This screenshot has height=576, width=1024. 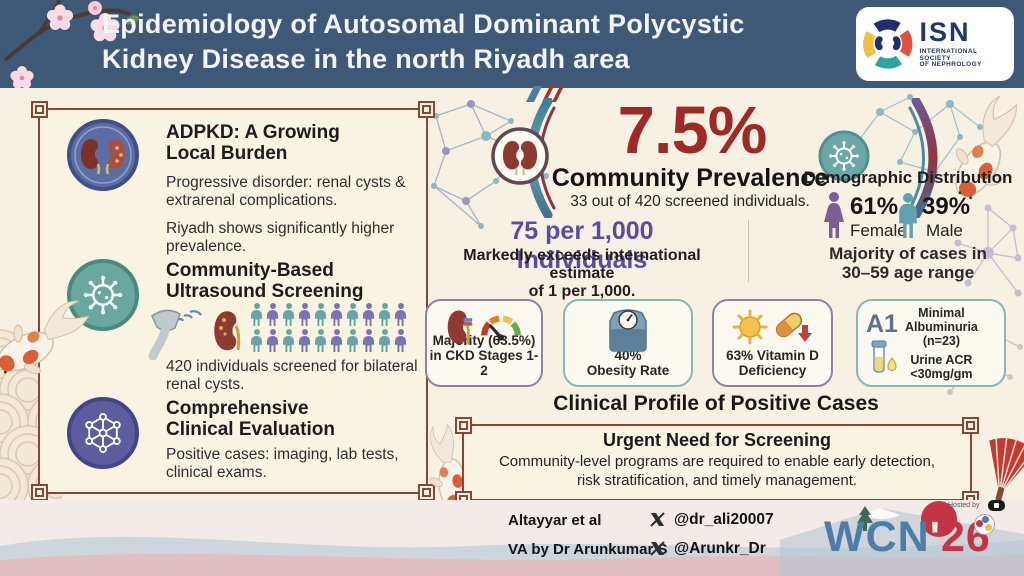 What do you see at coordinates (878, 230) in the screenshot?
I see `female-label: Female` at bounding box center [878, 230].